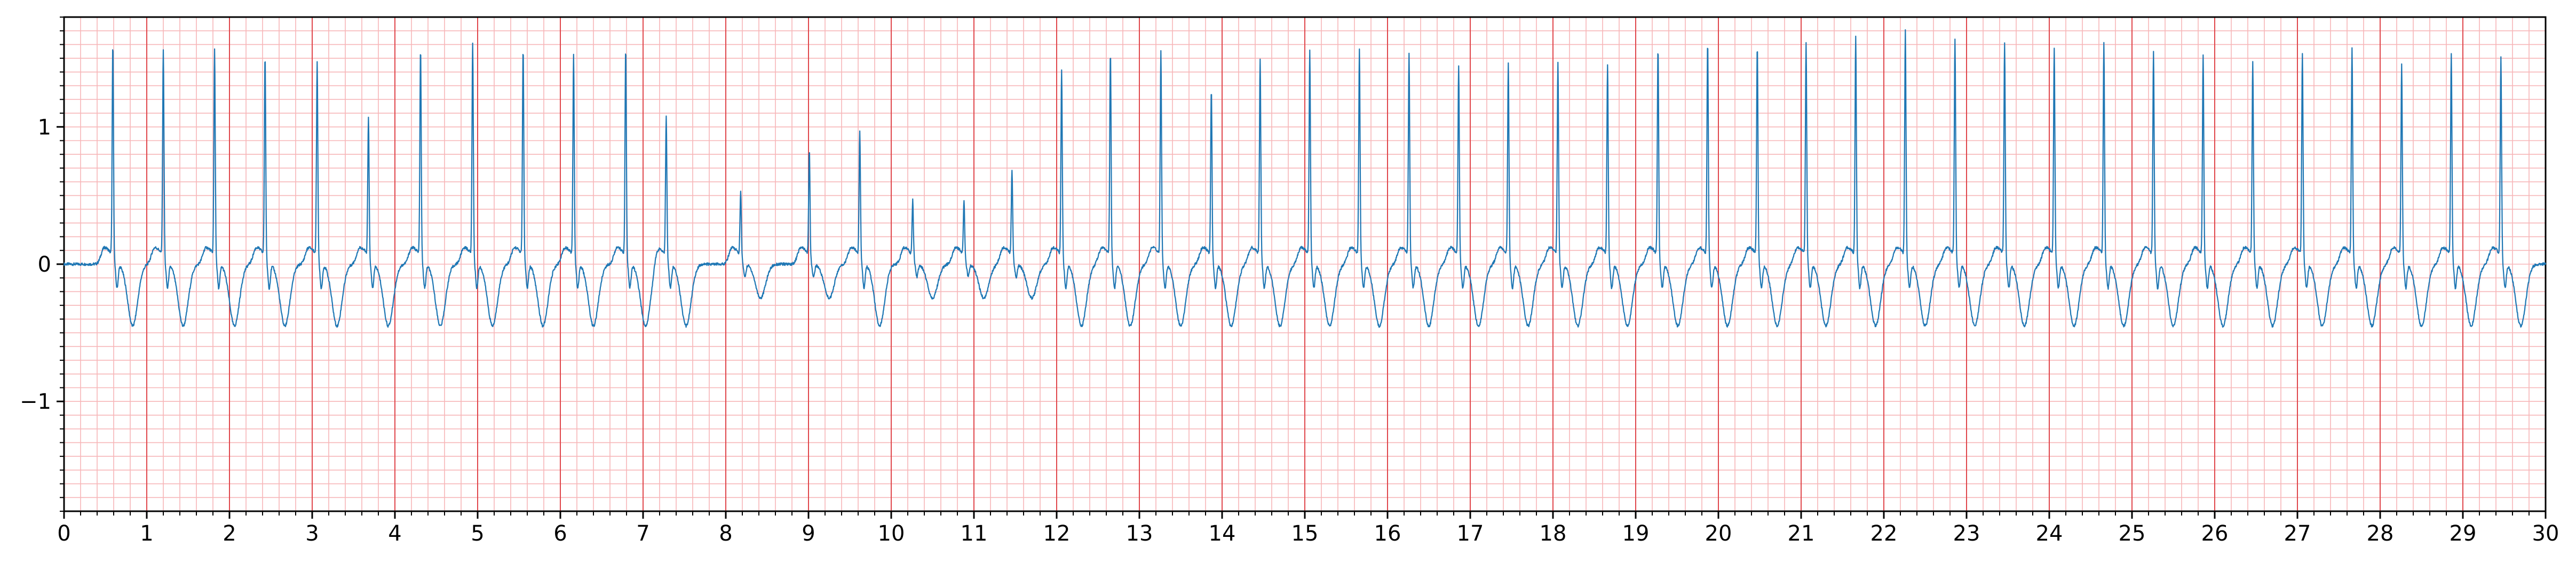 This screenshot has height=563, width=2576. What do you see at coordinates (2132, 533) in the screenshot?
I see `x-tick-label: 25` at bounding box center [2132, 533].